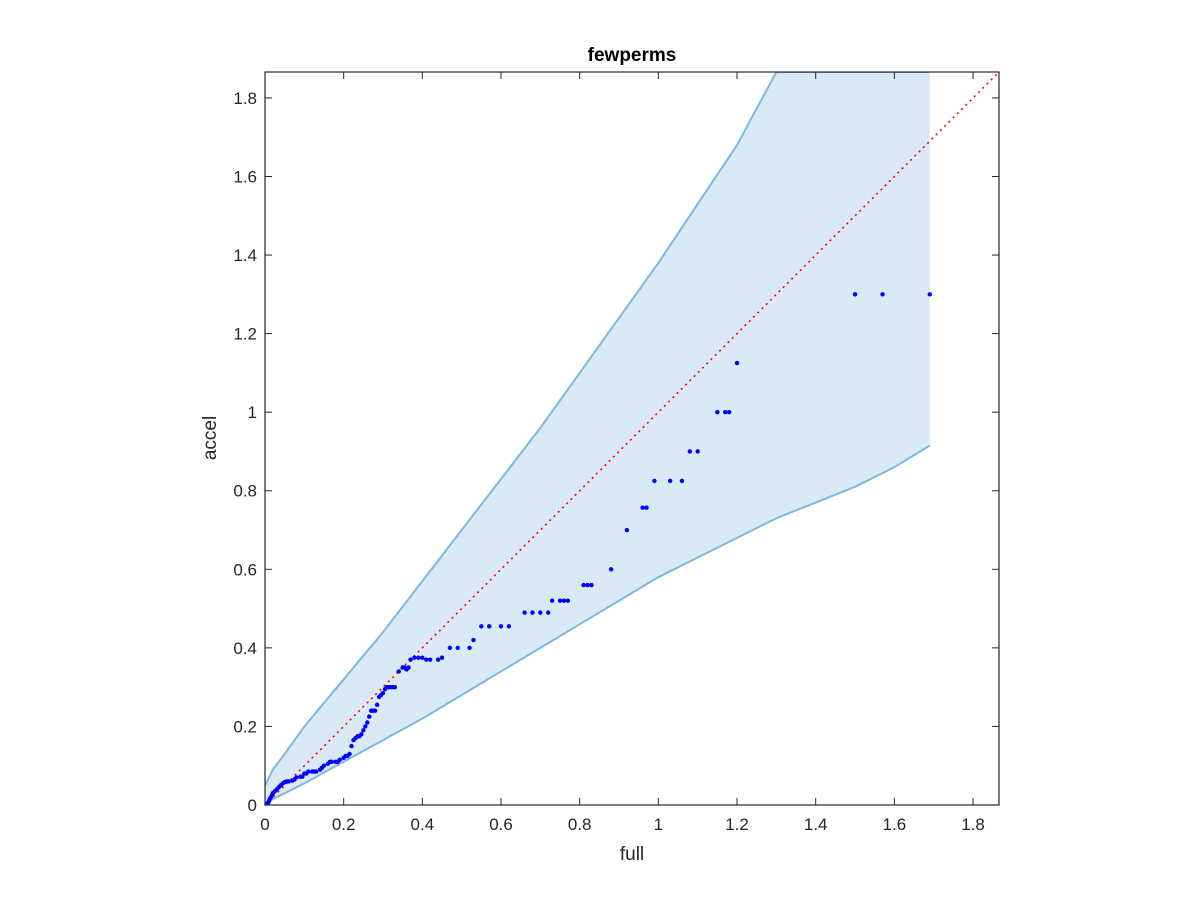  Describe the element at coordinates (245, 491) in the screenshot. I see `y-tick-label: 0.8` at that location.